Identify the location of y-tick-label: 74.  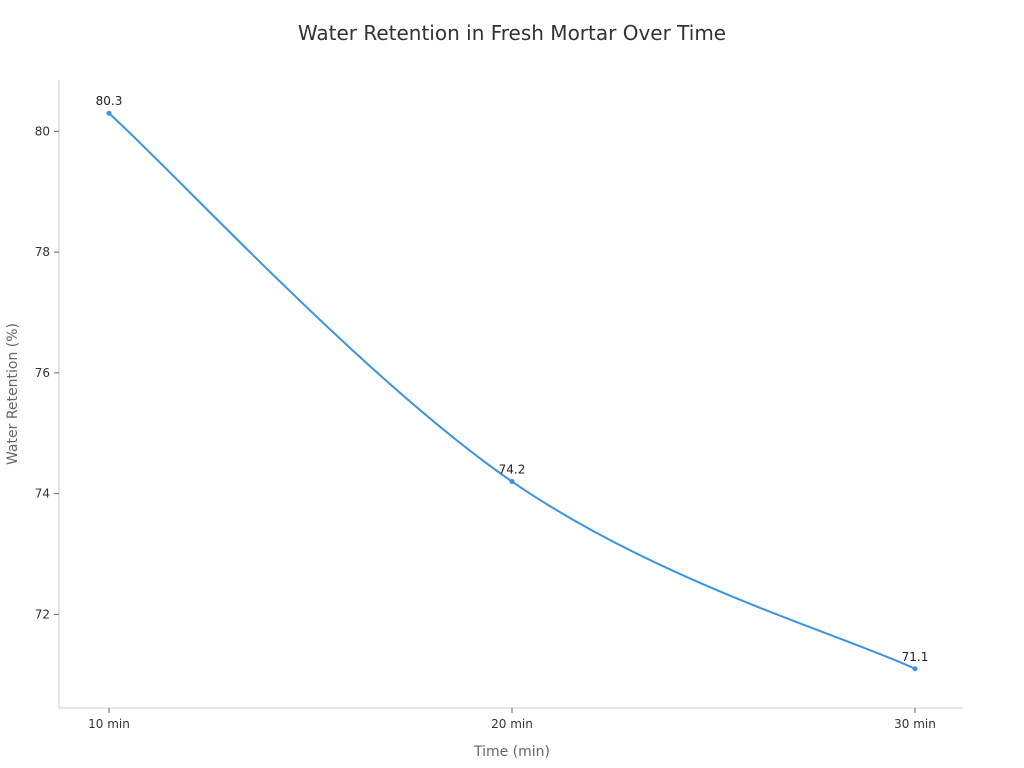
(42, 494).